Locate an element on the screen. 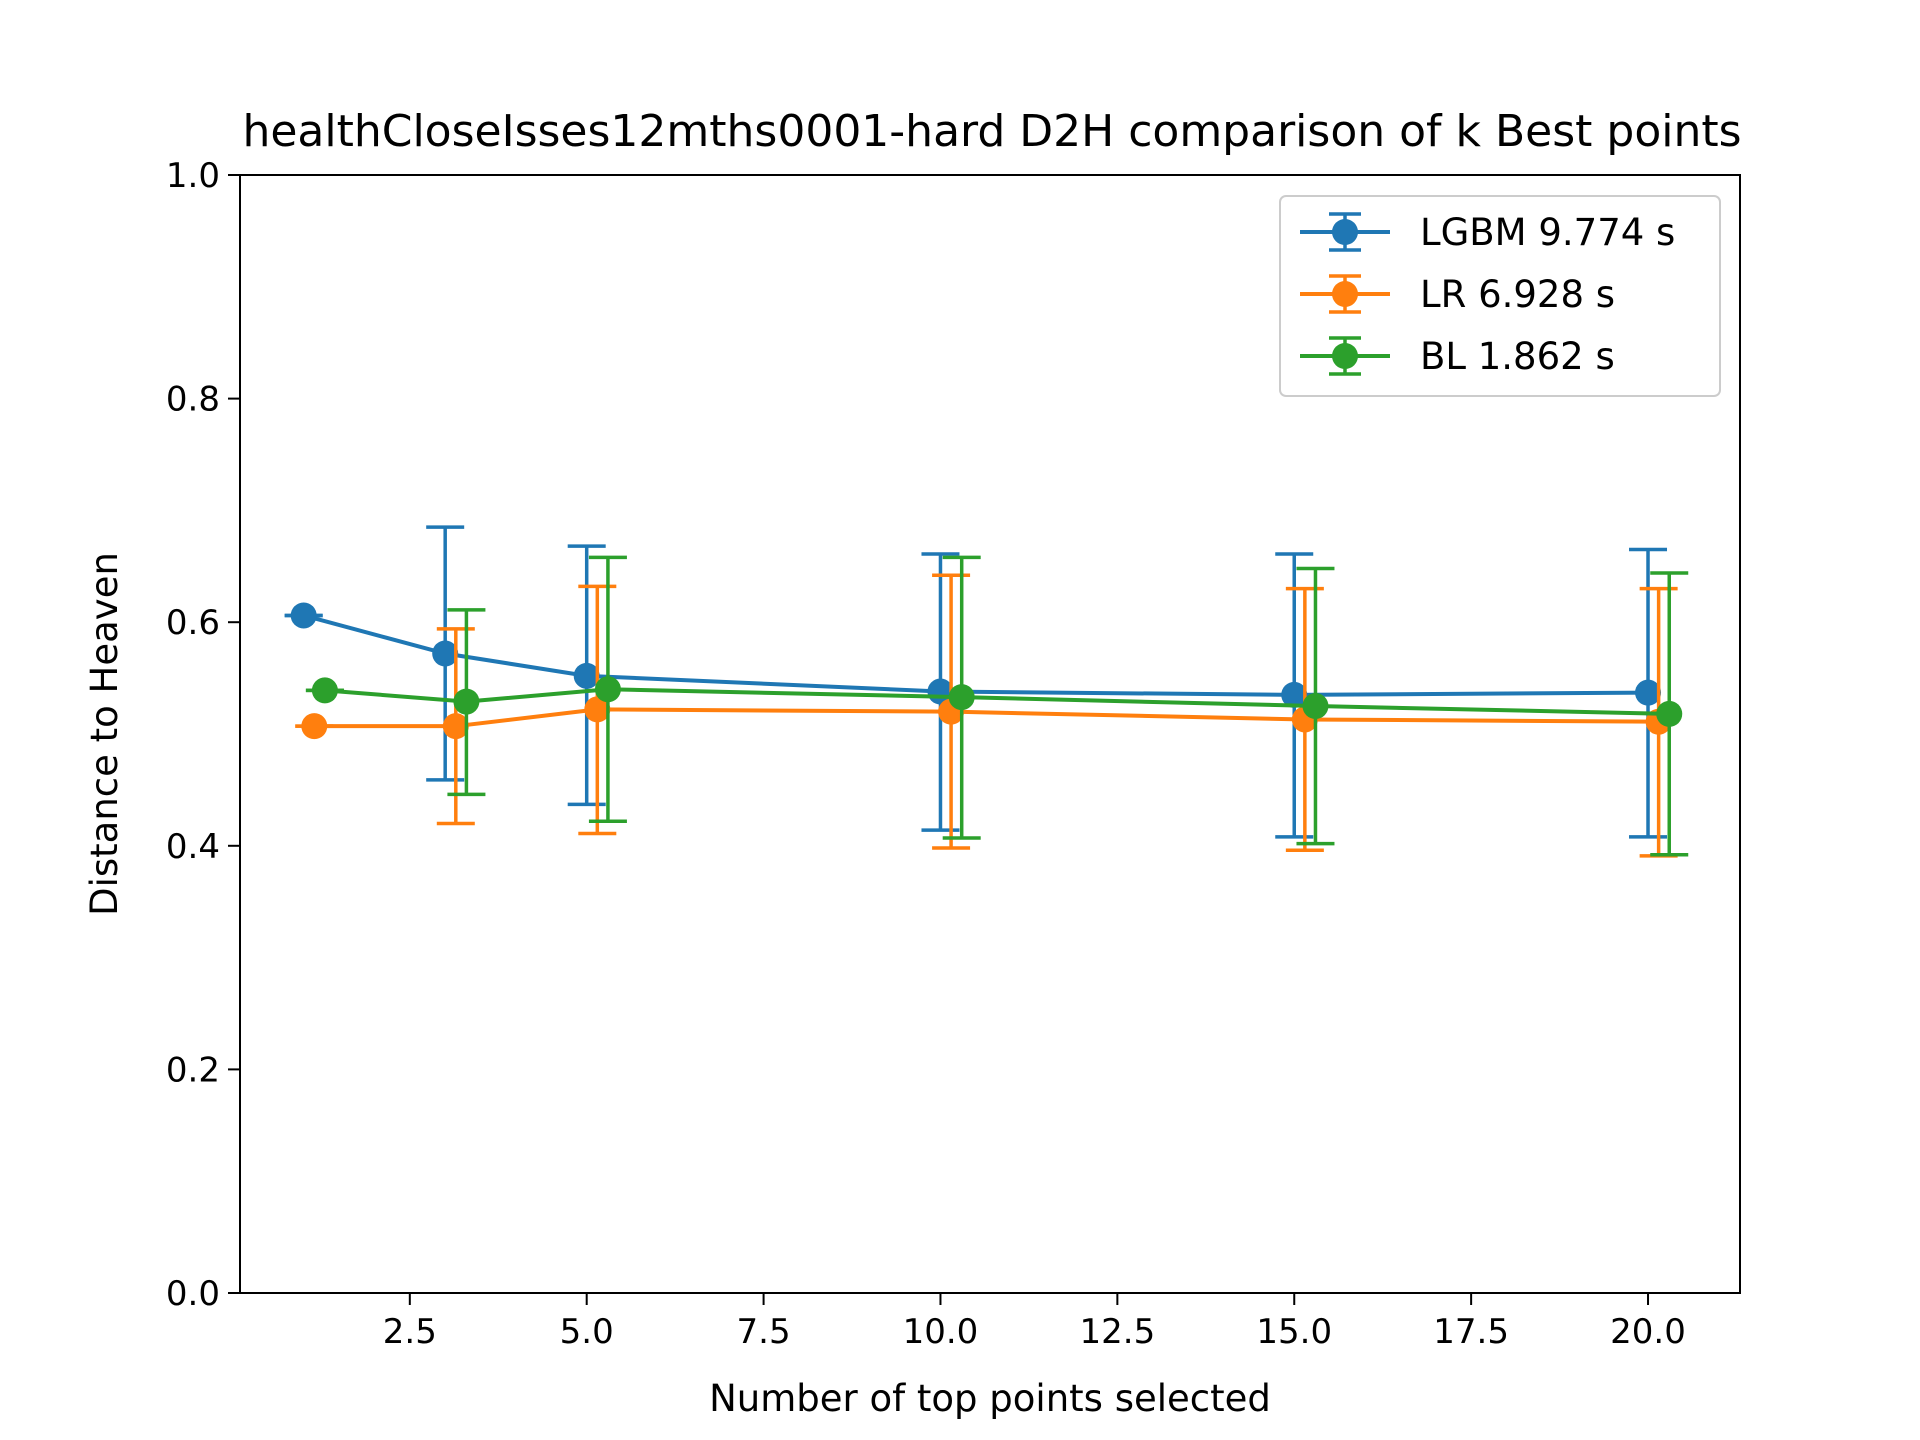  y-tick-label: 0.0 is located at coordinates (193, 1294).